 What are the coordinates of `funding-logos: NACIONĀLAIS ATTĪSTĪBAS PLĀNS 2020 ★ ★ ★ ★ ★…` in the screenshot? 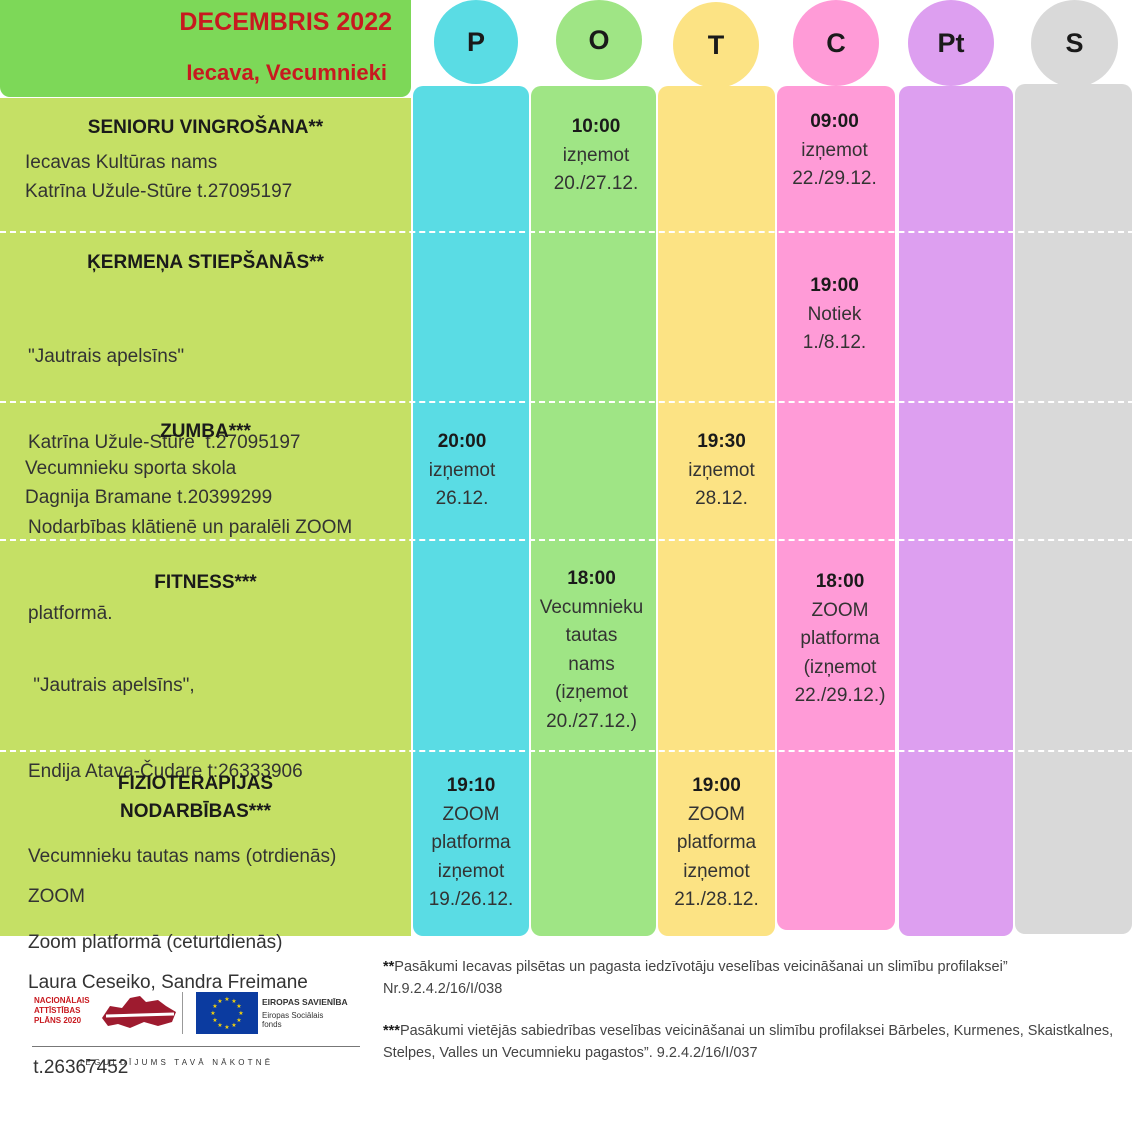 It's located at (197, 1030).